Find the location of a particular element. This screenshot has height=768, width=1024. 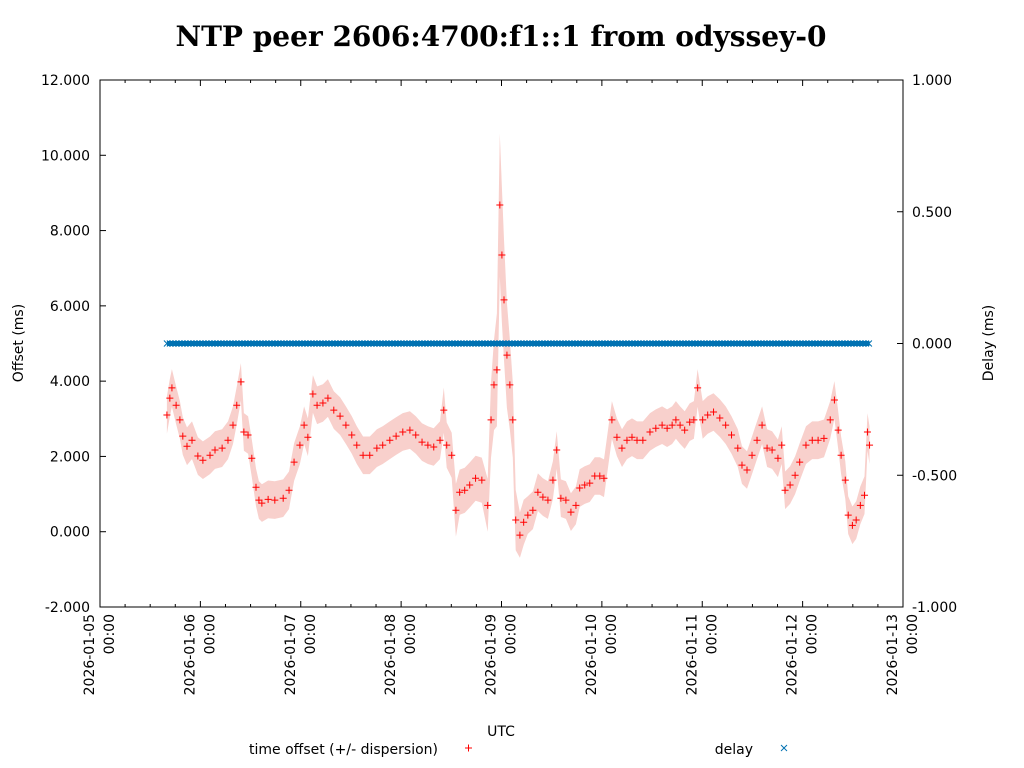

y-tick-label: 2.000 is located at coordinates (70, 457).